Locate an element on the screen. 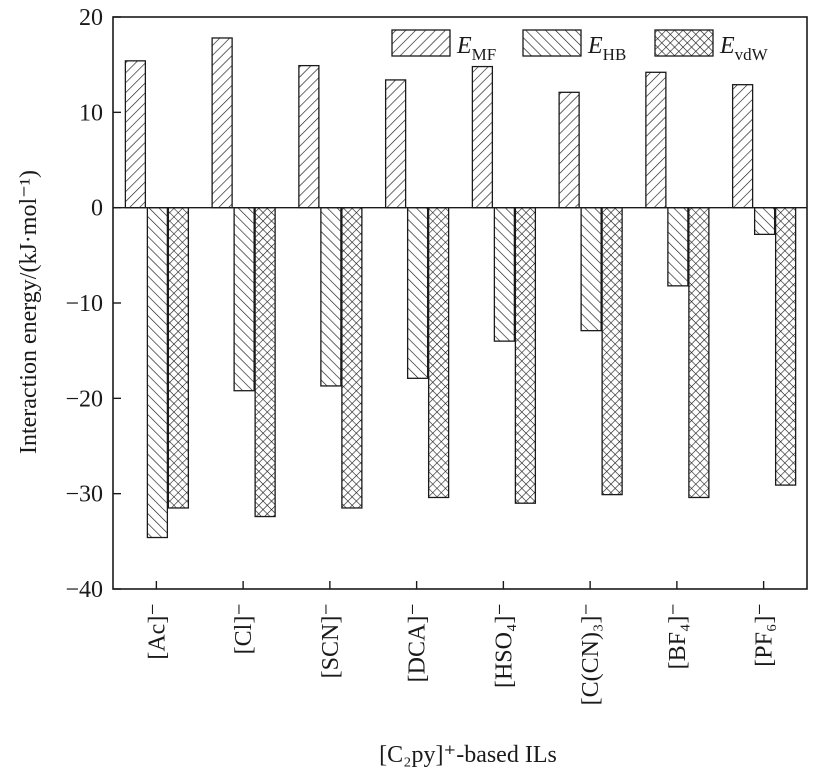  legend: EMF EHB EvdW is located at coordinates (580, 46).